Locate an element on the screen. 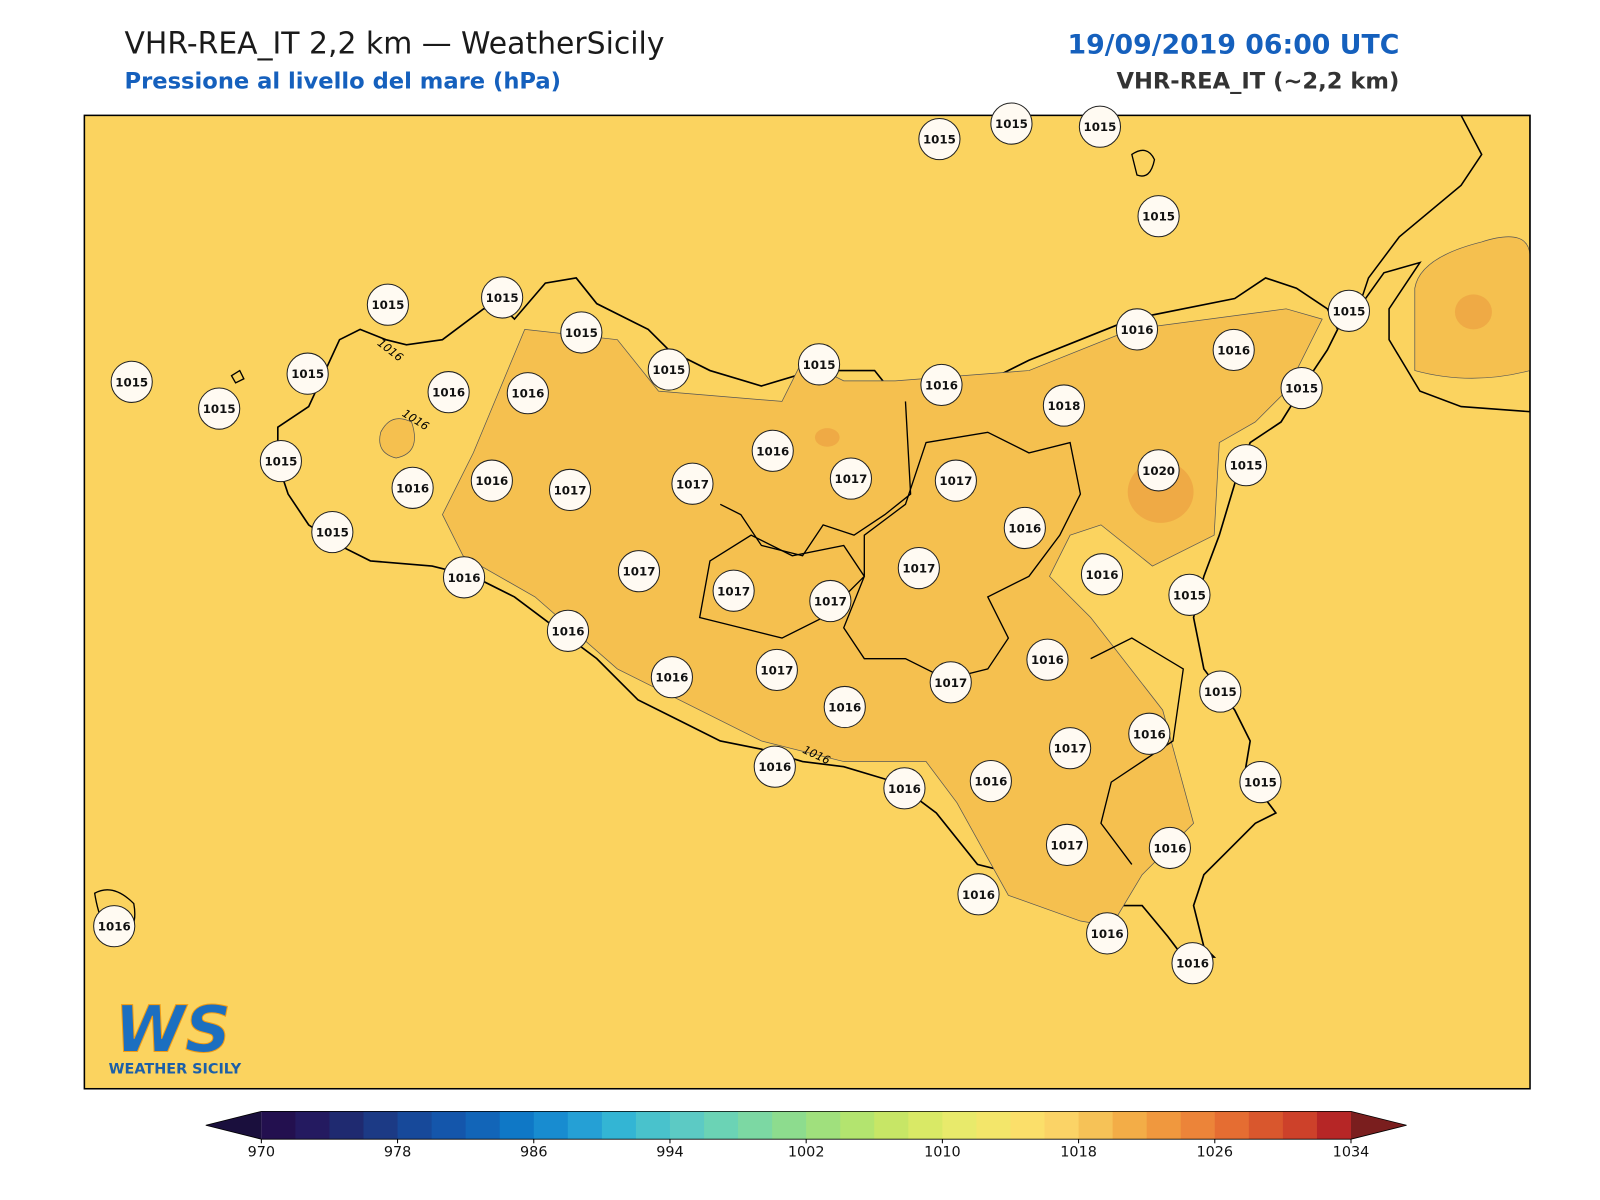 The width and height of the screenshot is (1600, 1200). colorbar: 970 978 986 994 1002 1010 1018 1026 1034 is located at coordinates (806, 1135).